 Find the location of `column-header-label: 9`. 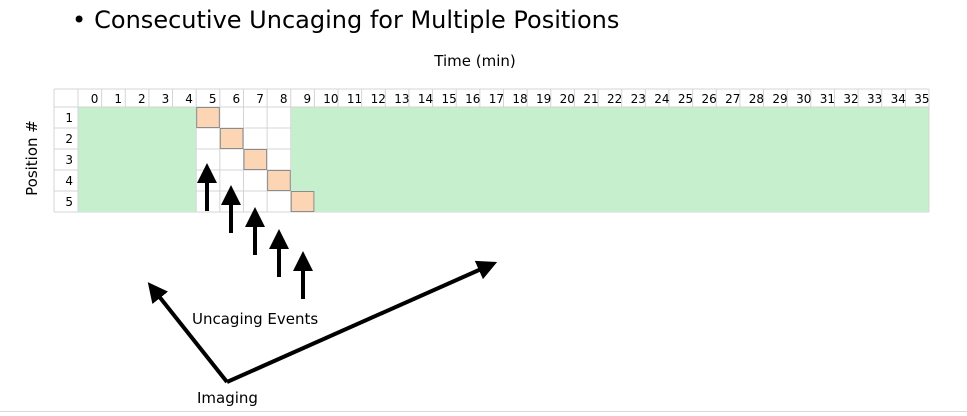

column-header-label: 9 is located at coordinates (307, 99).